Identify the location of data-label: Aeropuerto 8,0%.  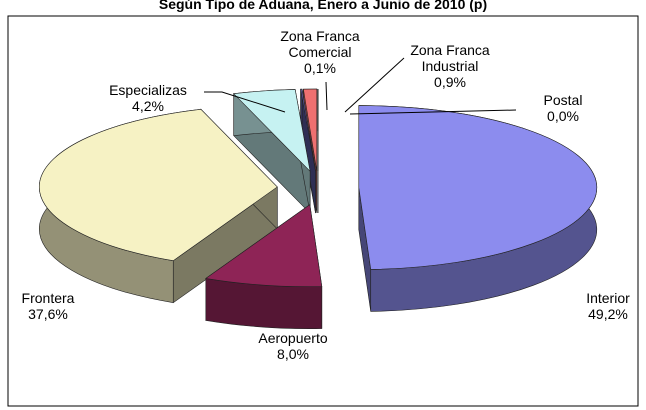
(293, 346).